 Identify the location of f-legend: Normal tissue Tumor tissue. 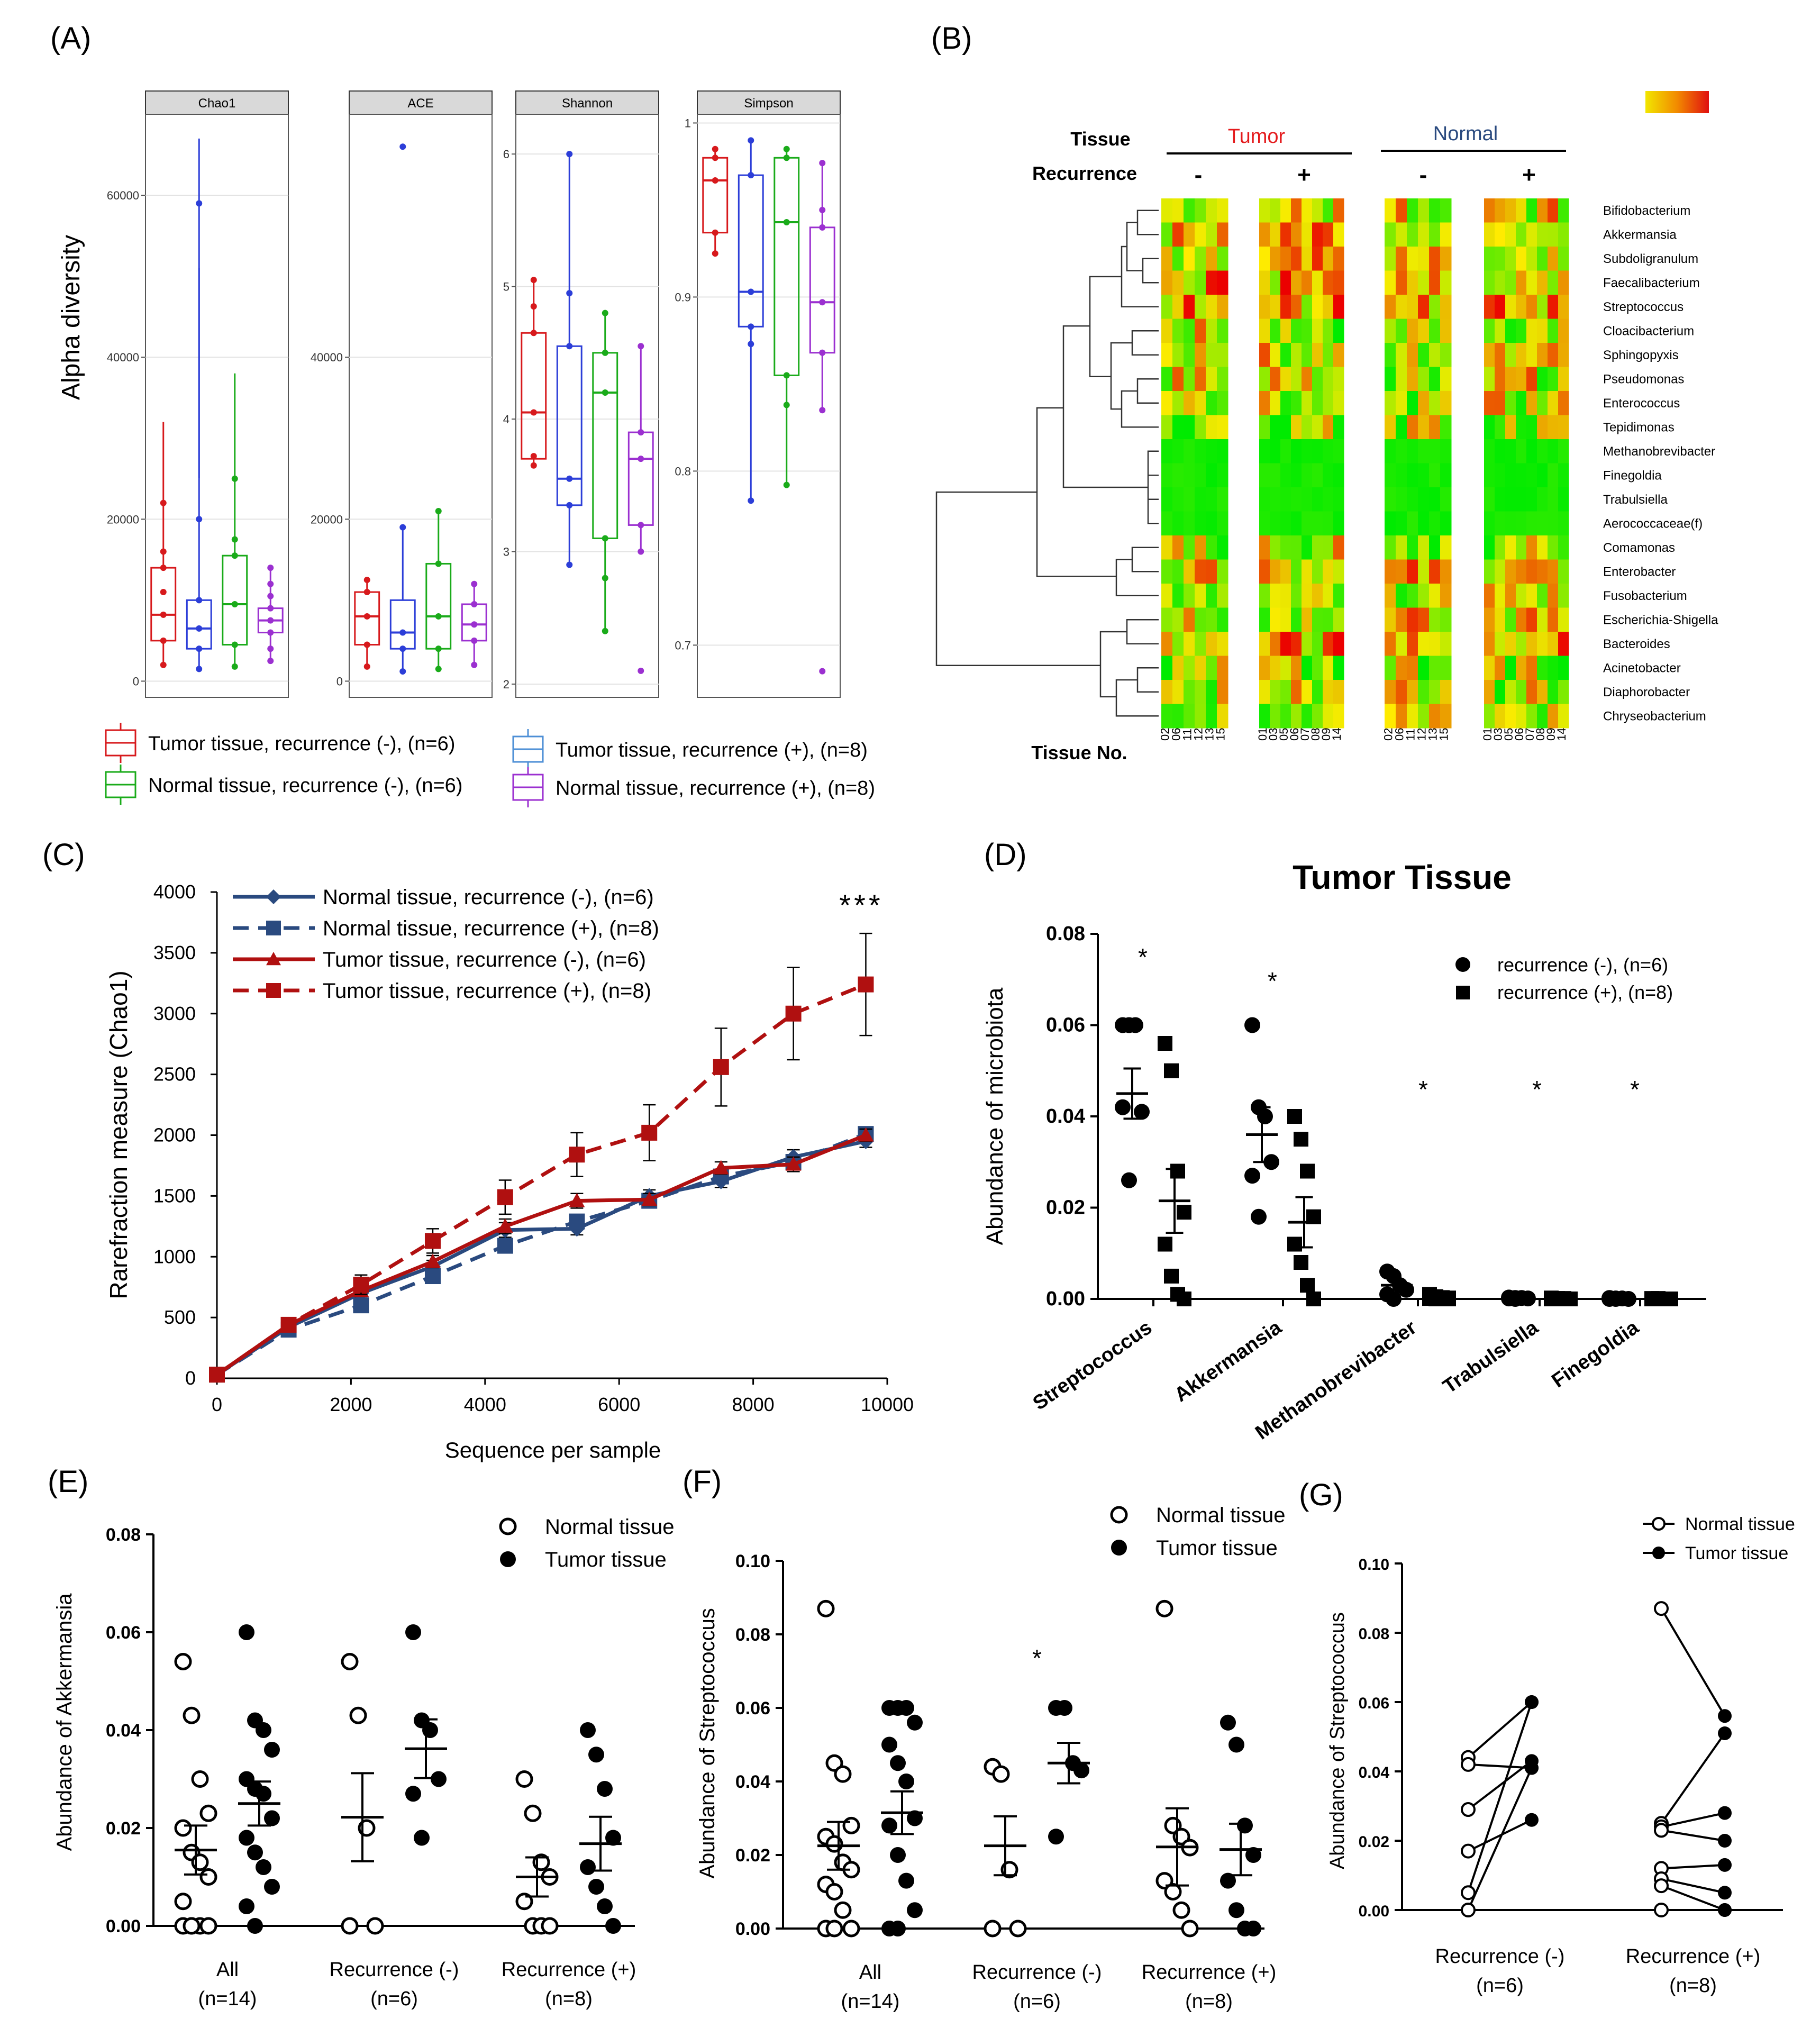
(1198, 1532).